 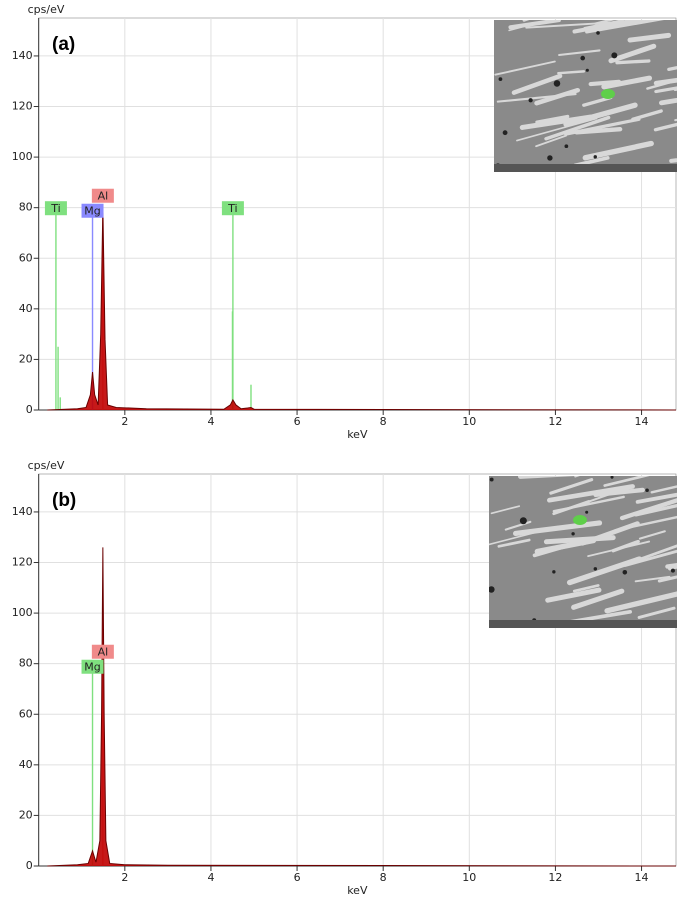 I want to click on y-tick-label: 100, so click(x=22, y=612).